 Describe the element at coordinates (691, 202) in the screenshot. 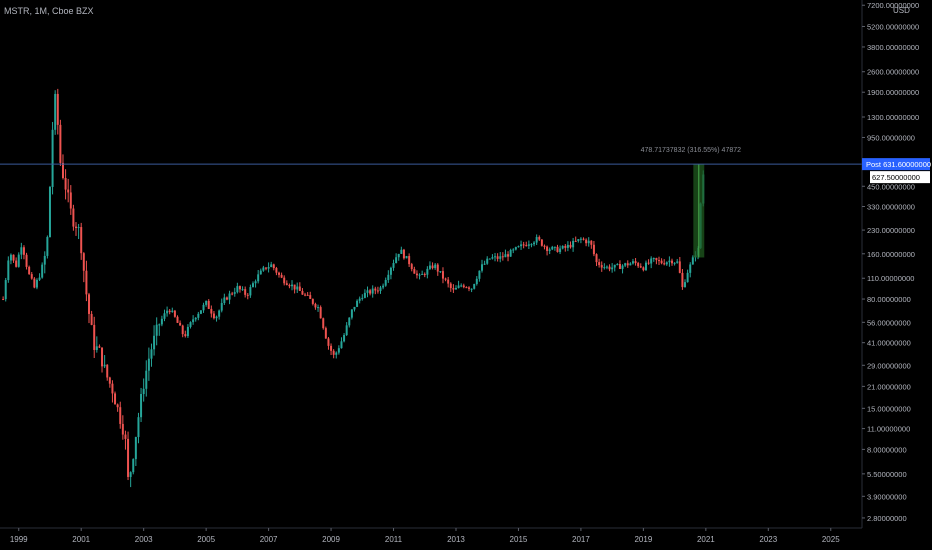

I see `measure-tool: 478.71737832 (316.55%) 47872` at that location.